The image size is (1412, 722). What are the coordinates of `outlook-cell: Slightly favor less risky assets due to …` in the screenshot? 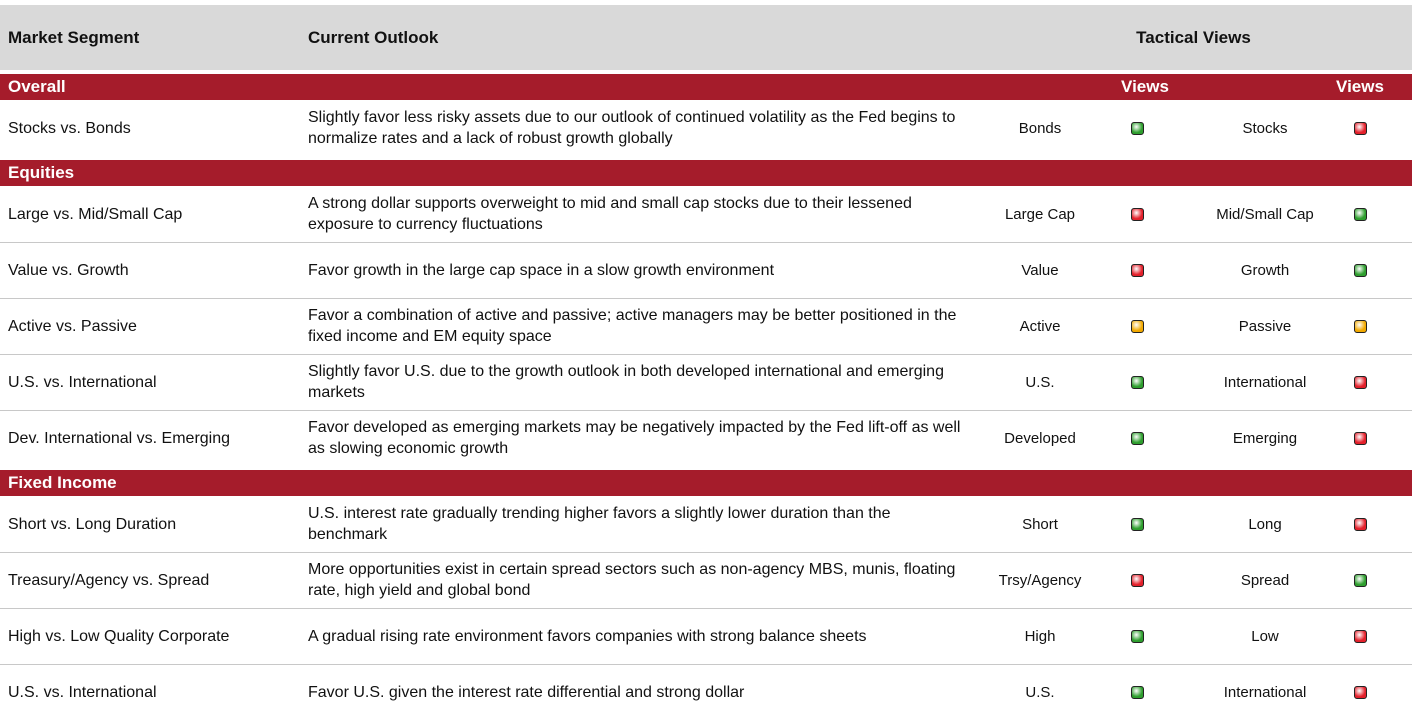 It's located at (632, 128).